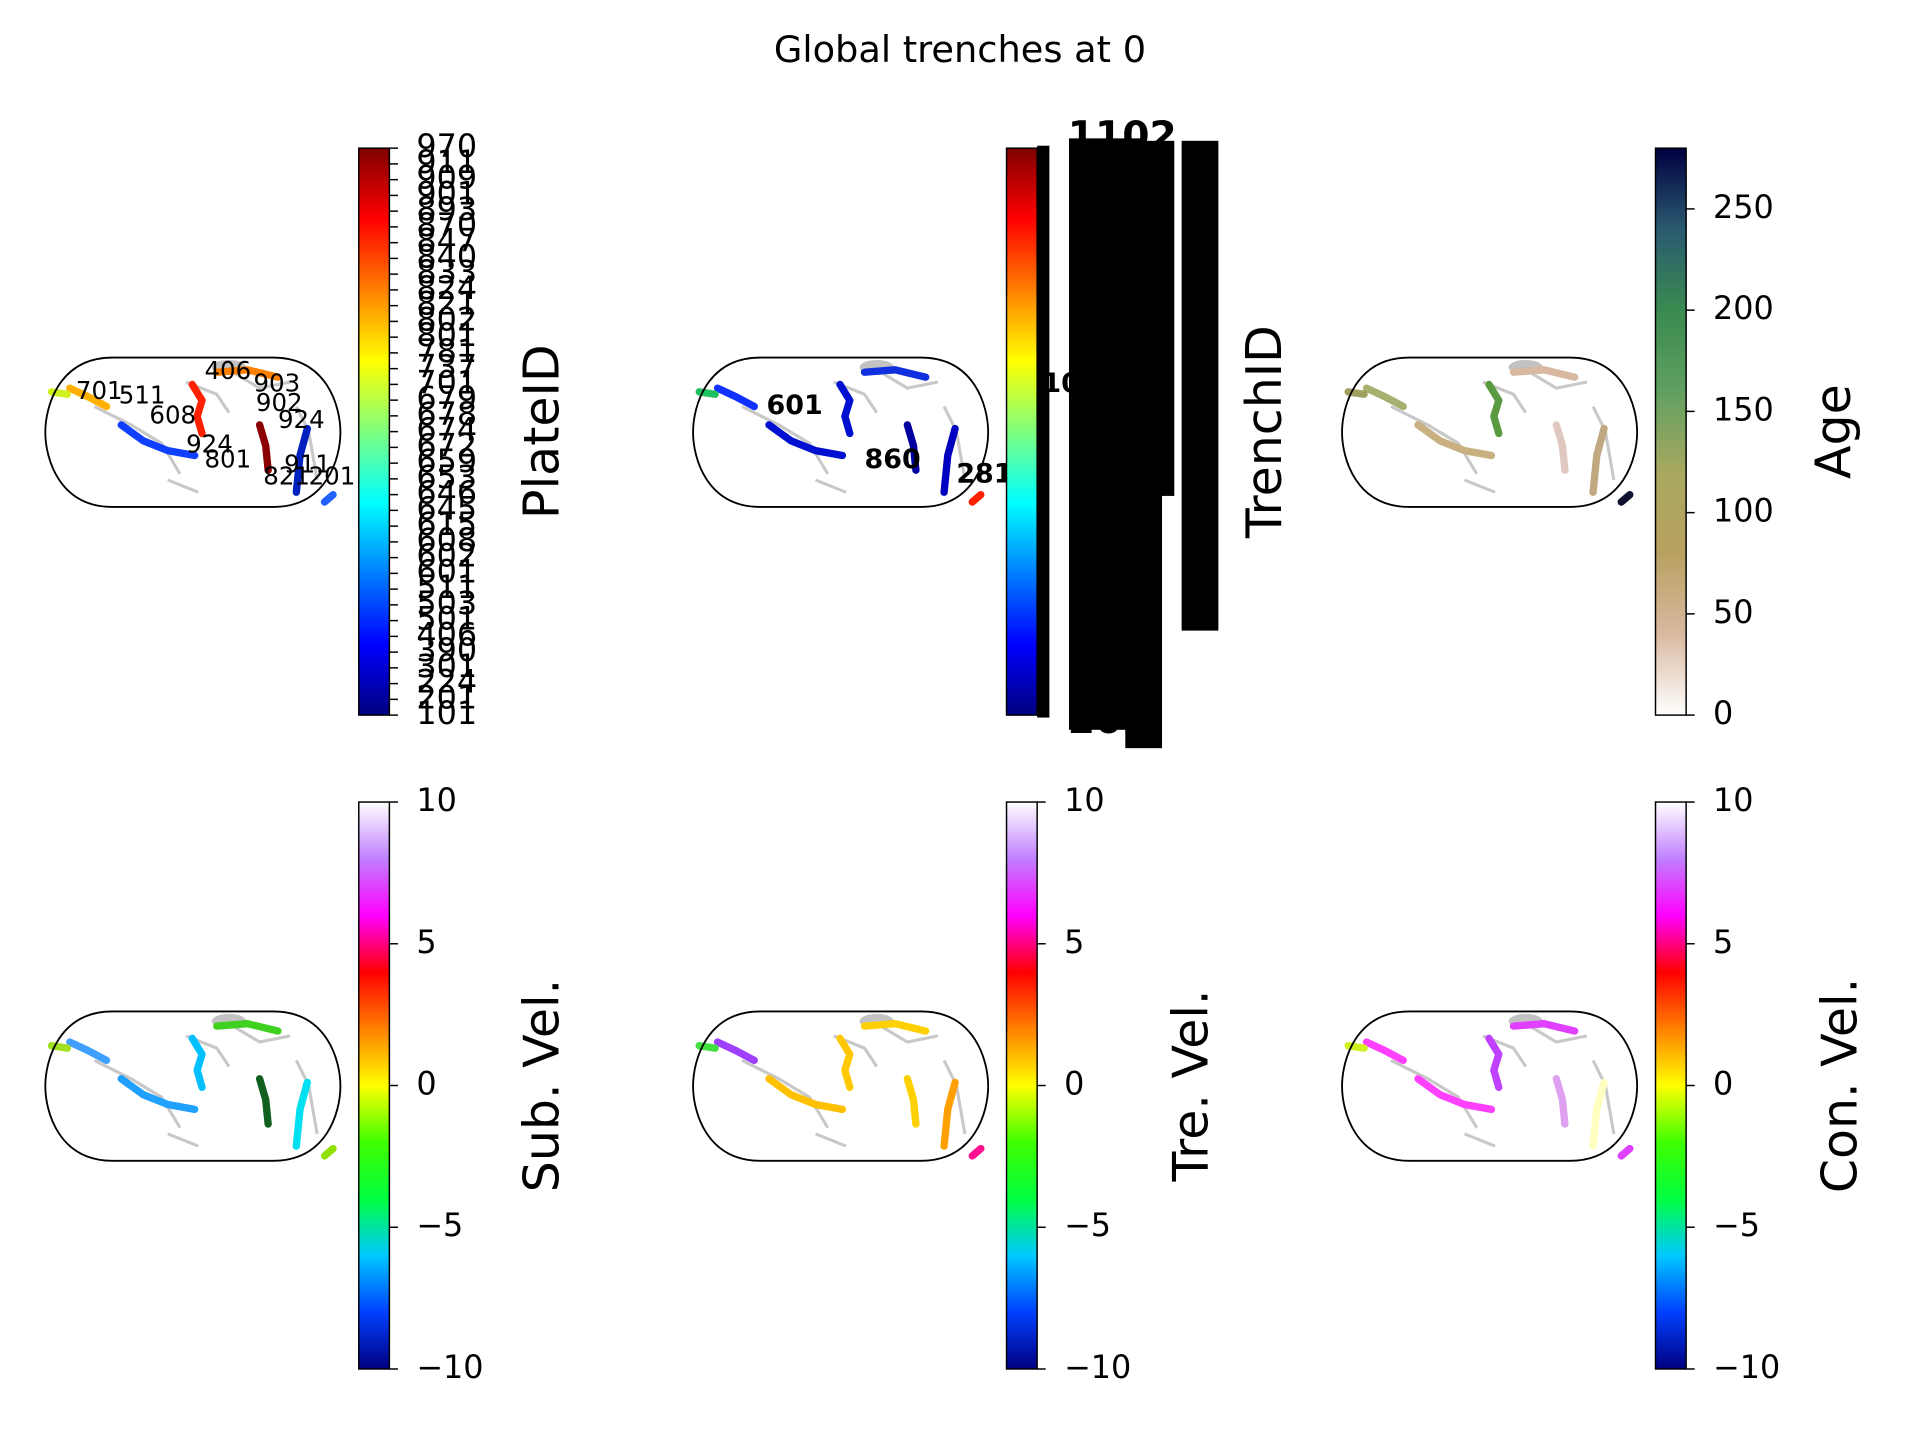 This screenshot has width=1920, height=1440. I want to click on tick-label: 202, so click(1109, 720).